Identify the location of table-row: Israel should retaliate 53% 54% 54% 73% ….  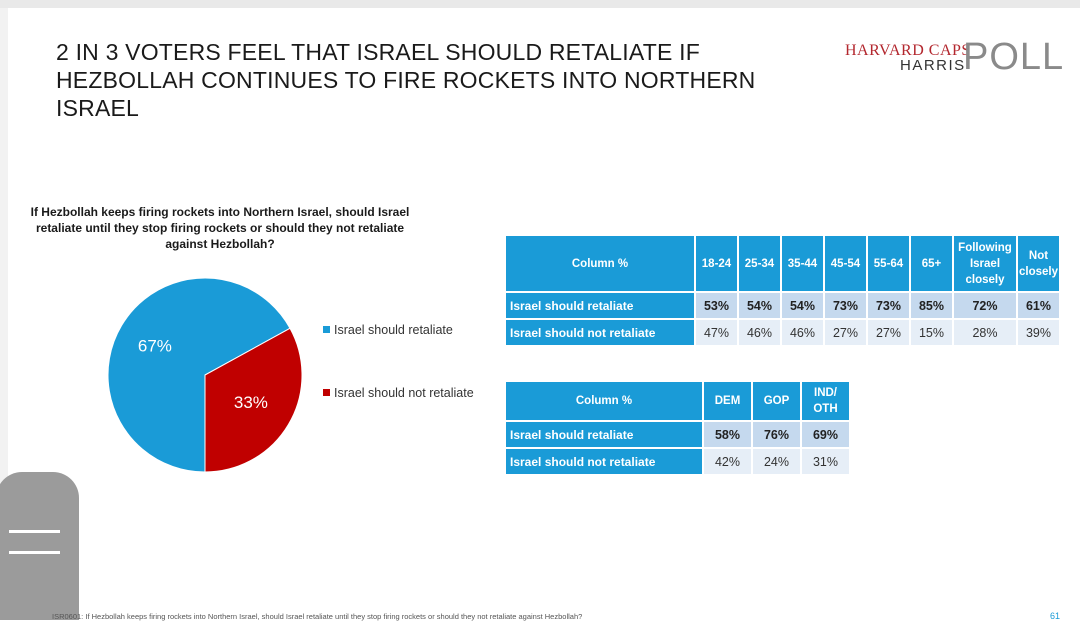
(782, 305).